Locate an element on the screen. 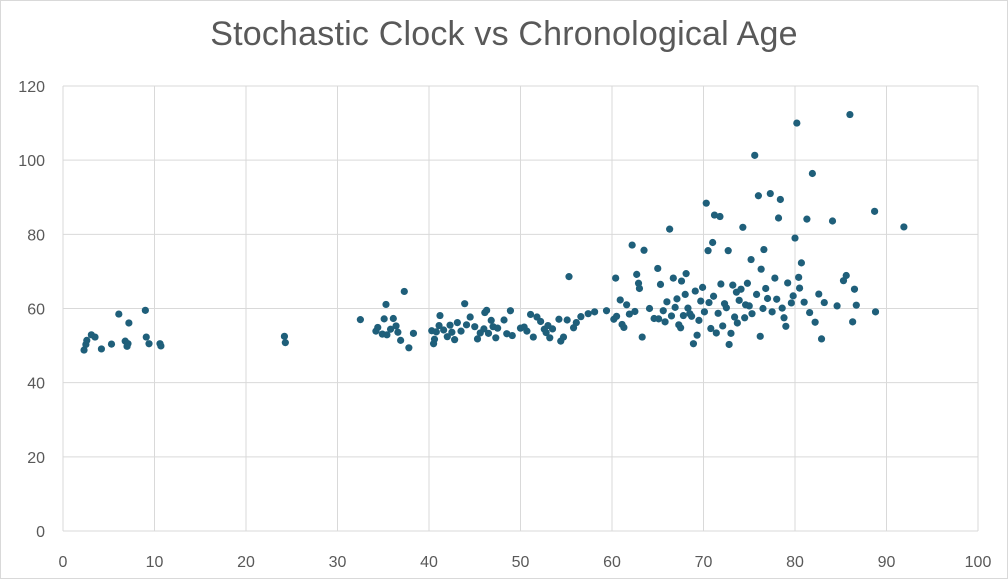  y-tick-label: 100 is located at coordinates (31, 161).